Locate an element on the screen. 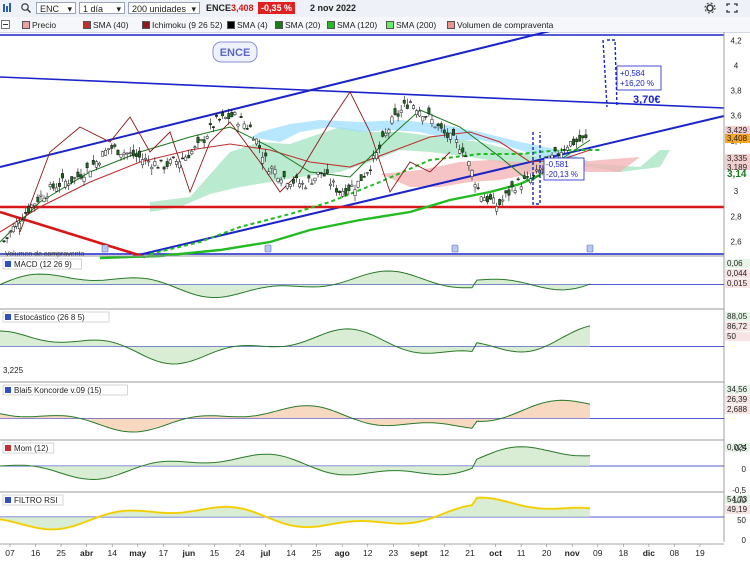 This screenshot has width=750, height=562. x-tick-label: 24 is located at coordinates (240, 553).